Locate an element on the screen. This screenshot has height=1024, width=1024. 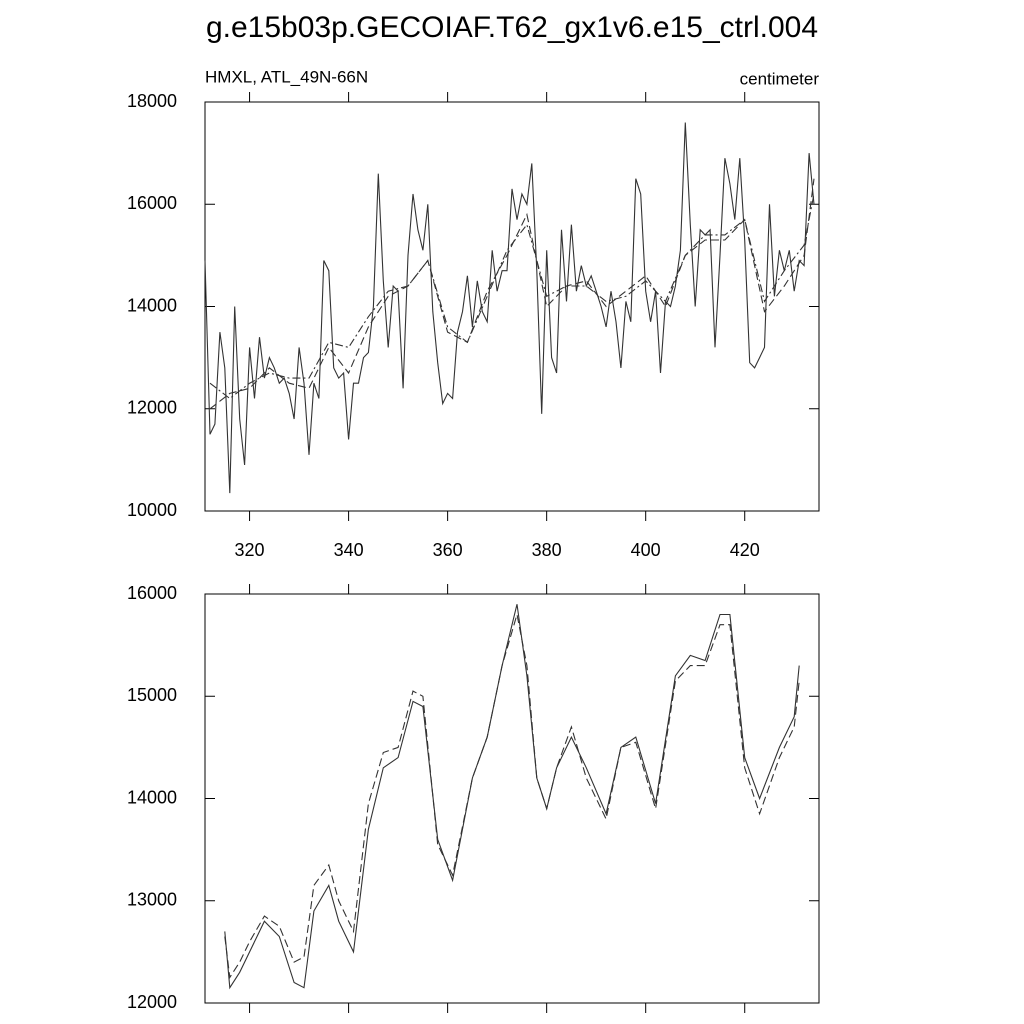
y-tick-label: 18000 is located at coordinates (152, 101).